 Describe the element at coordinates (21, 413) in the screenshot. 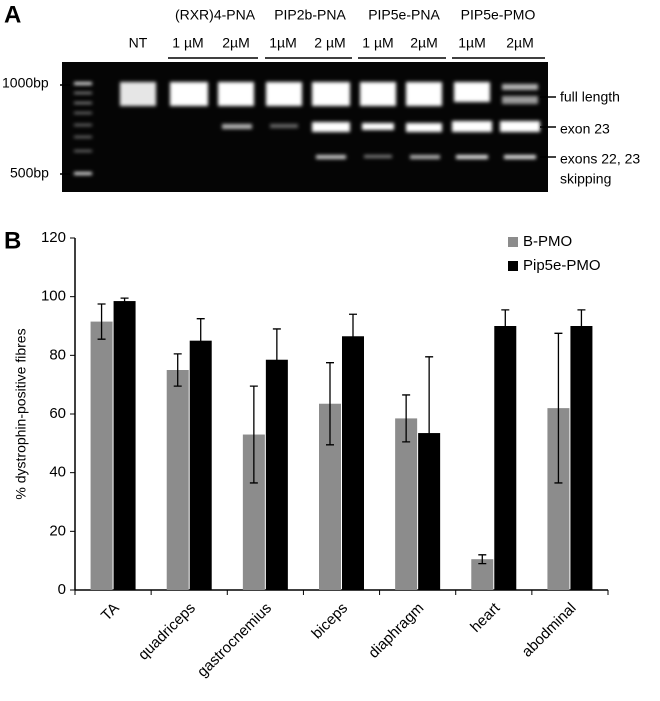

I see `y-axis-label: % dystrophin-positive fibres` at that location.